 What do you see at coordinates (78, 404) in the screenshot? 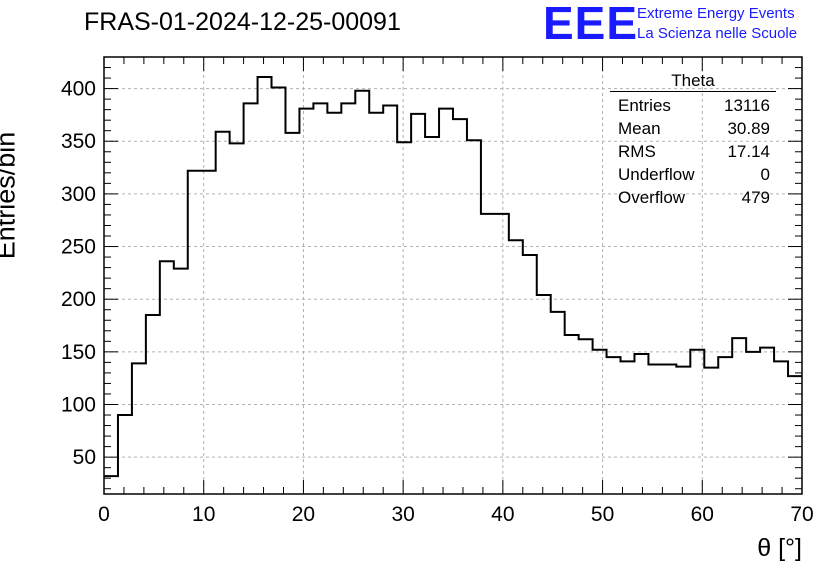
I see `y-tick-label: 100` at bounding box center [78, 404].